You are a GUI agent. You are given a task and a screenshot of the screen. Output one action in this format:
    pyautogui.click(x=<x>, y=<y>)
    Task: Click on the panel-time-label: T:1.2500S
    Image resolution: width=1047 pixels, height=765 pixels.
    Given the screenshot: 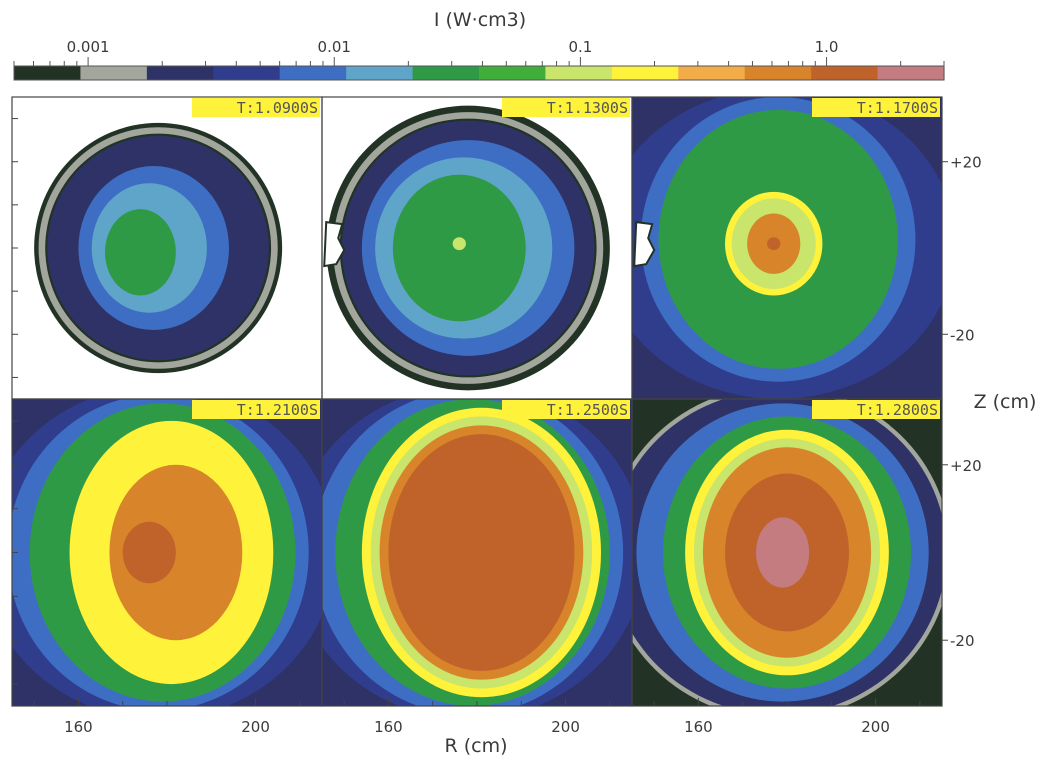 What is the action you would take?
    pyautogui.click(x=587, y=410)
    